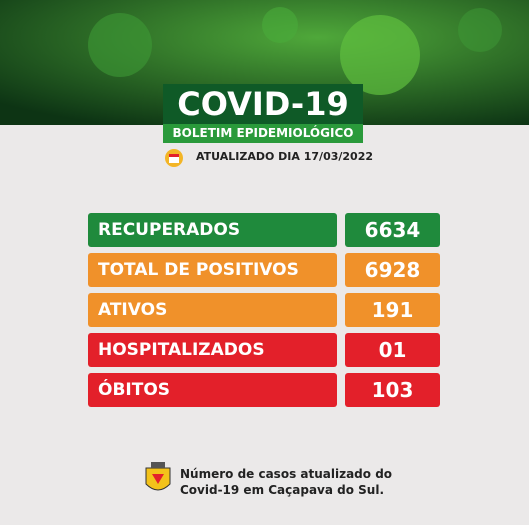 The width and height of the screenshot is (529, 525). Describe the element at coordinates (174, 158) in the screenshot. I see `calendar-icon` at that location.